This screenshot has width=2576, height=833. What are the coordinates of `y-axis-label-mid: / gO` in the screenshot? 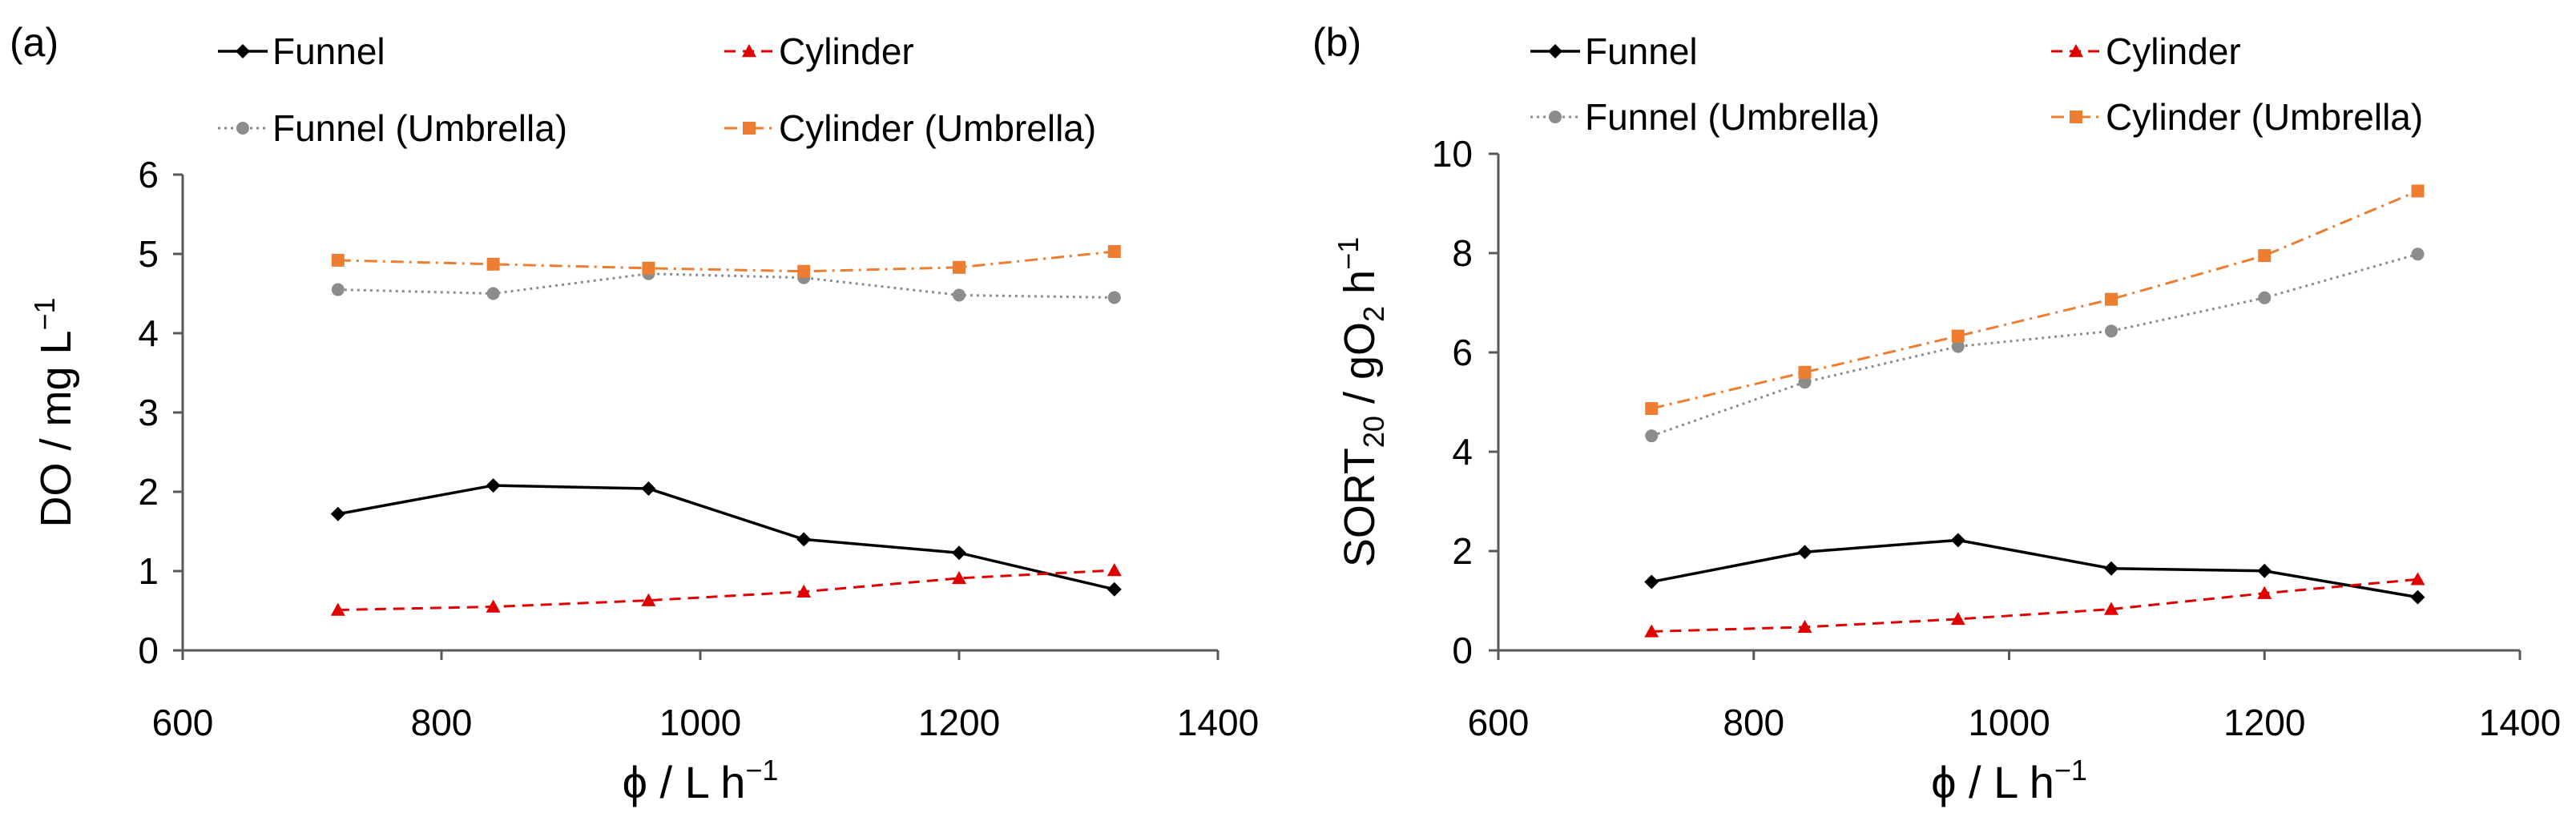 It's located at (1360, 369).